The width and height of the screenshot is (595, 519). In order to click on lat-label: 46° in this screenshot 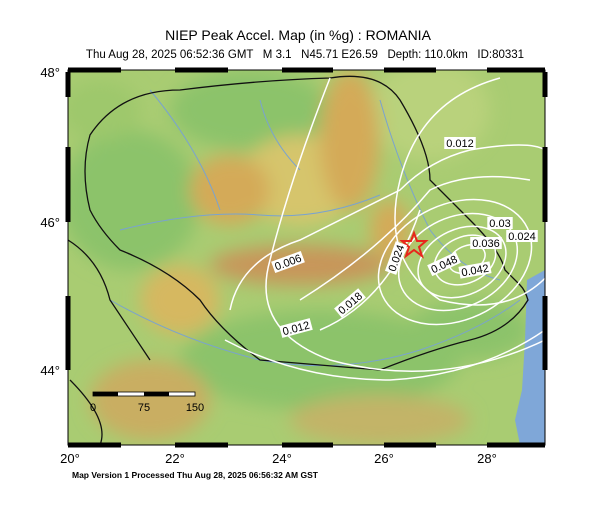, I will do `click(50, 222)`.